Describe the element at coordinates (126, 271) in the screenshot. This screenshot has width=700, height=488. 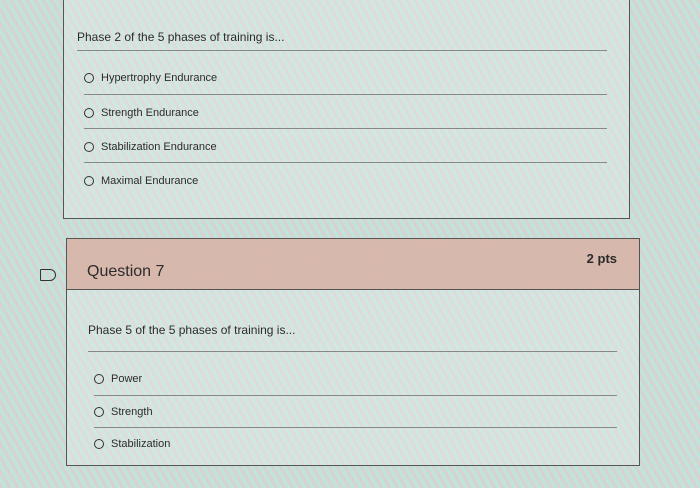
I see `question-title: Question 7` at that location.